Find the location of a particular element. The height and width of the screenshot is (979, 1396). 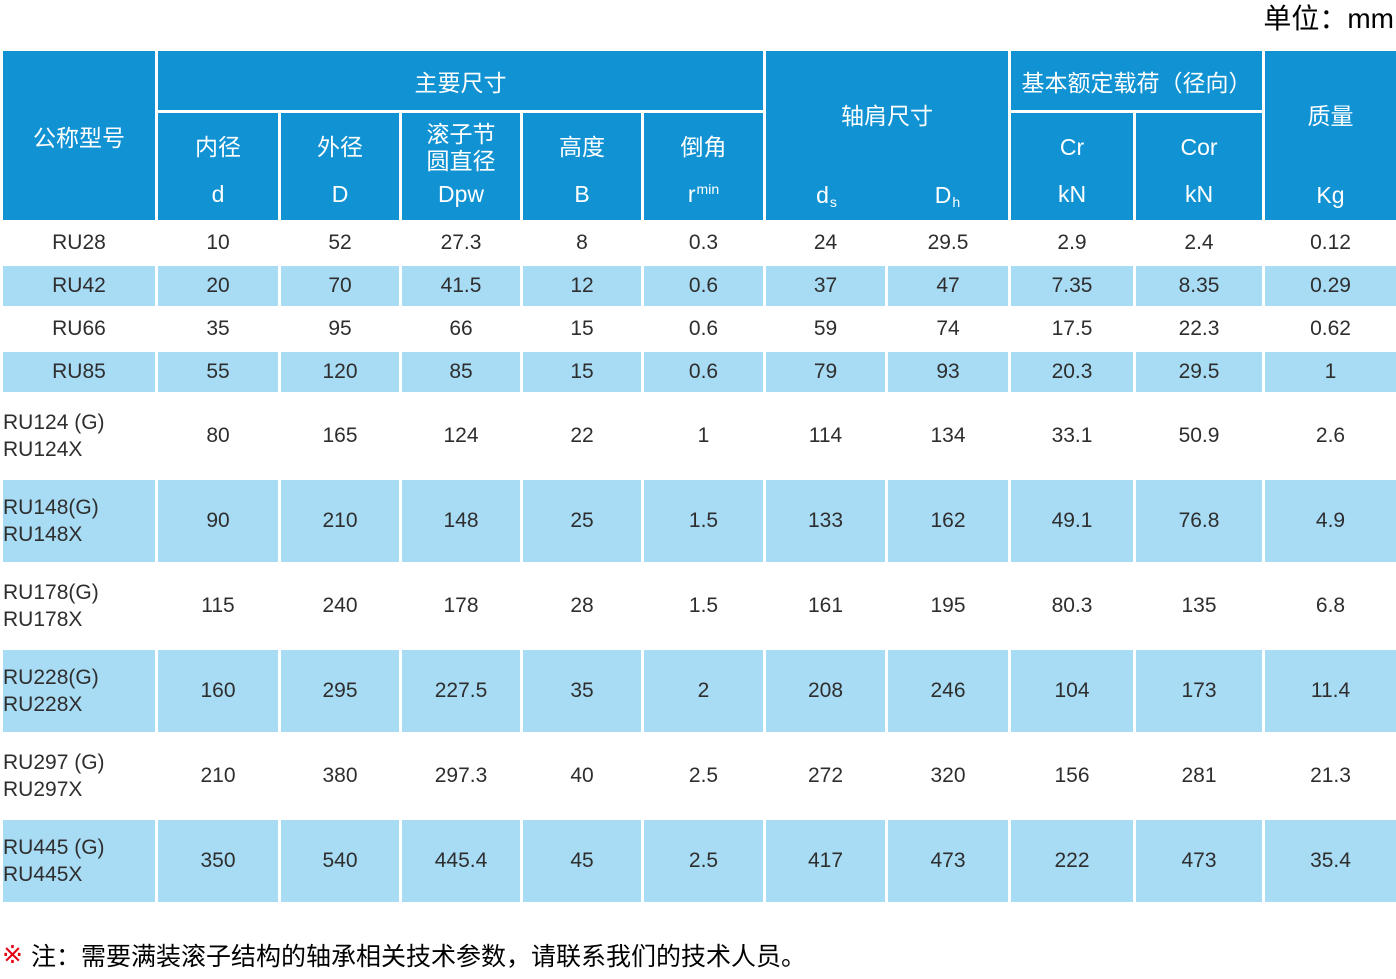

note-text: 注：需要满装滚子结构的轴承相关技术参数，请联系我们的技术人员。 is located at coordinates (418, 957).